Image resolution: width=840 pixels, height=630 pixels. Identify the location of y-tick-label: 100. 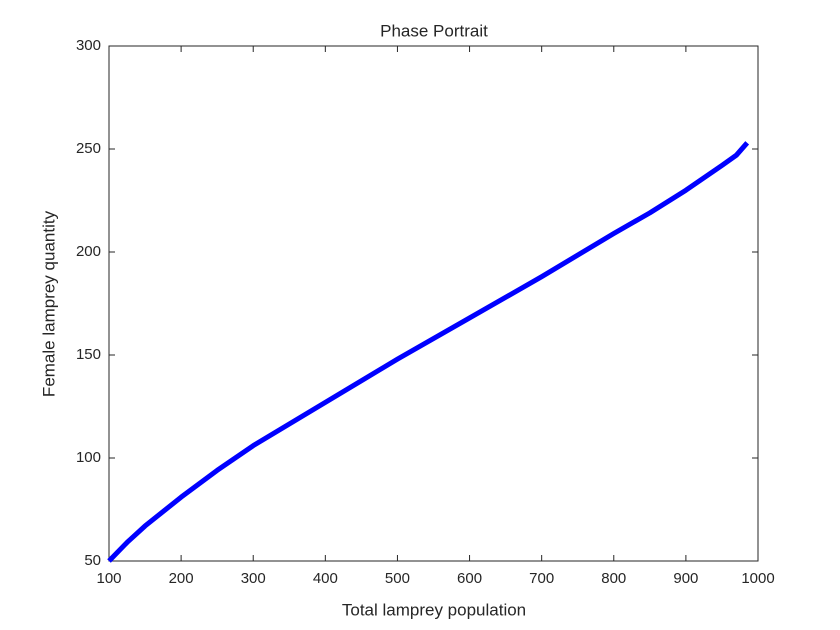
(88, 457).